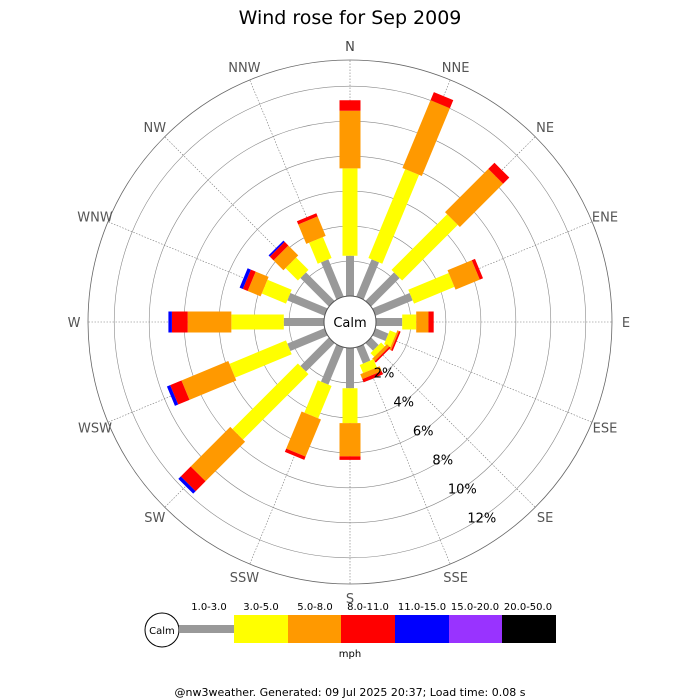 This screenshot has width=700, height=700. Describe the element at coordinates (74, 323) in the screenshot. I see `direction-label-w: W` at that location.